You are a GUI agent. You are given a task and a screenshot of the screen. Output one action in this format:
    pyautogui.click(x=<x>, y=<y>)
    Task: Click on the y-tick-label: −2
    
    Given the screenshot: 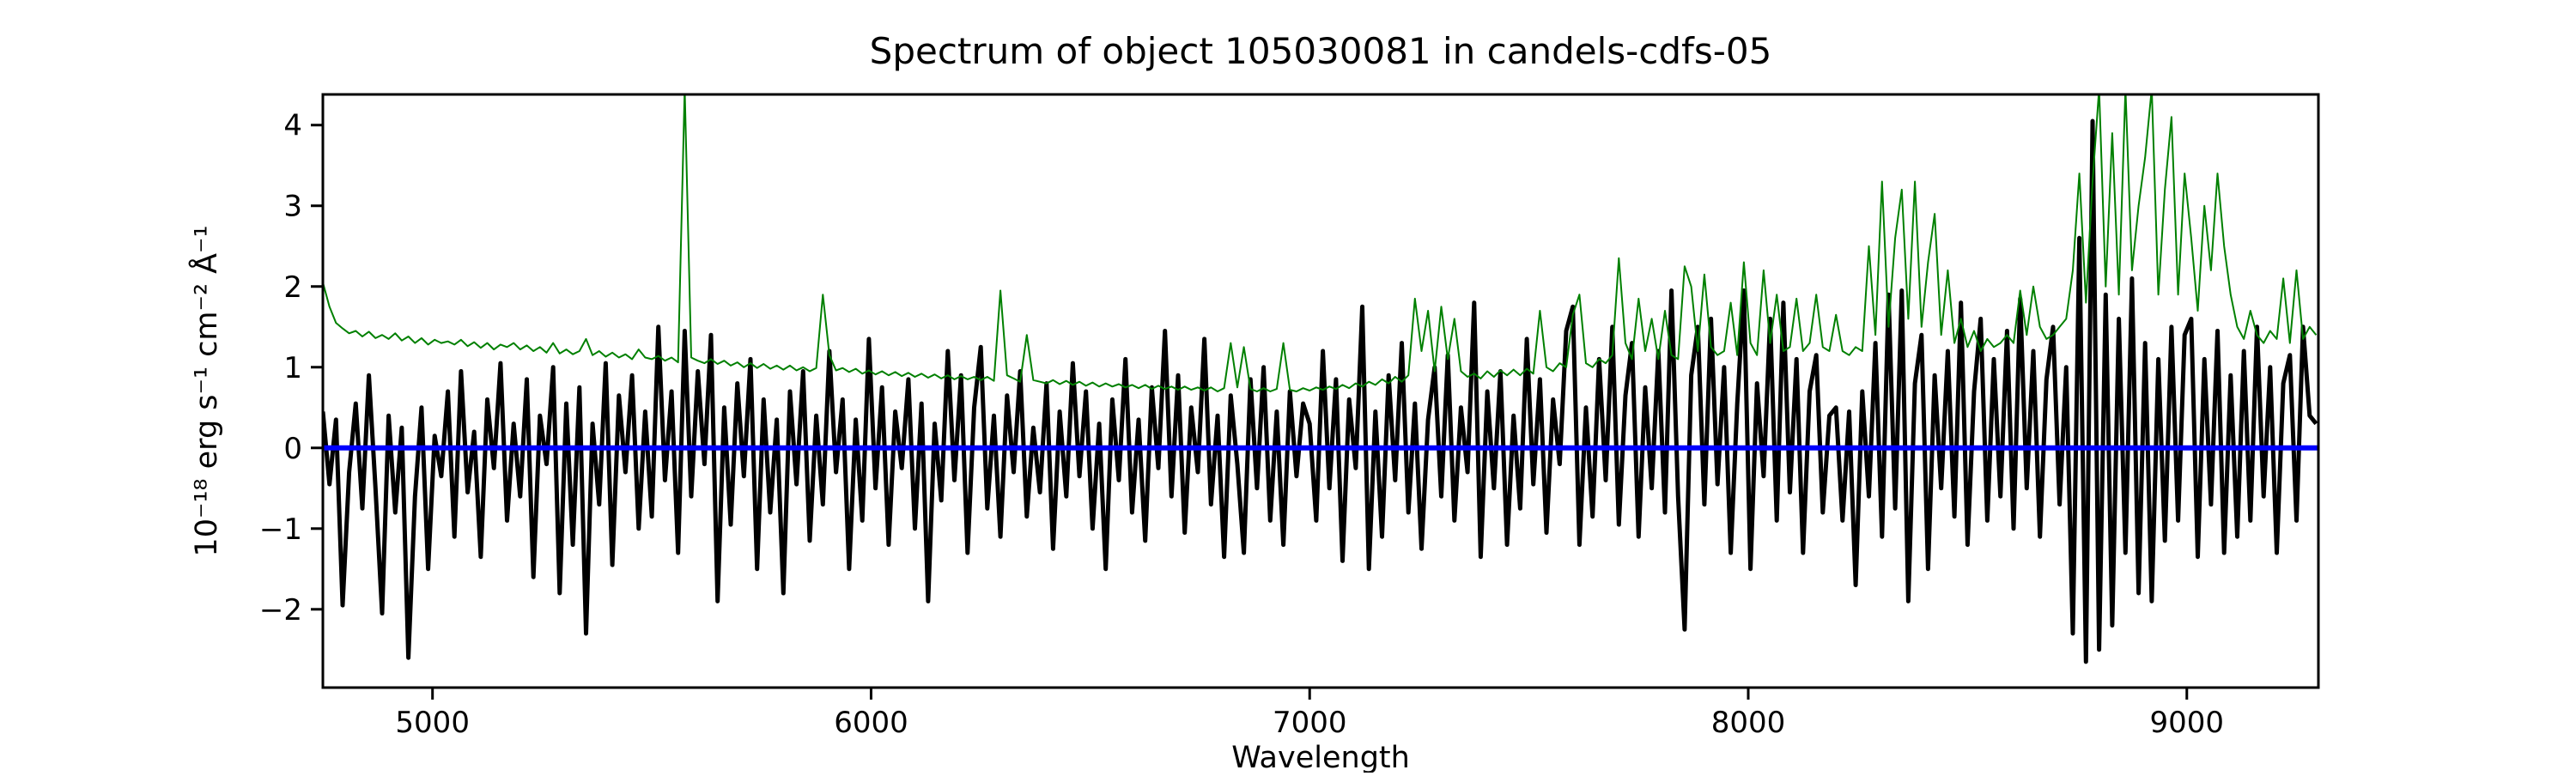 What is the action you would take?
    pyautogui.click(x=280, y=610)
    